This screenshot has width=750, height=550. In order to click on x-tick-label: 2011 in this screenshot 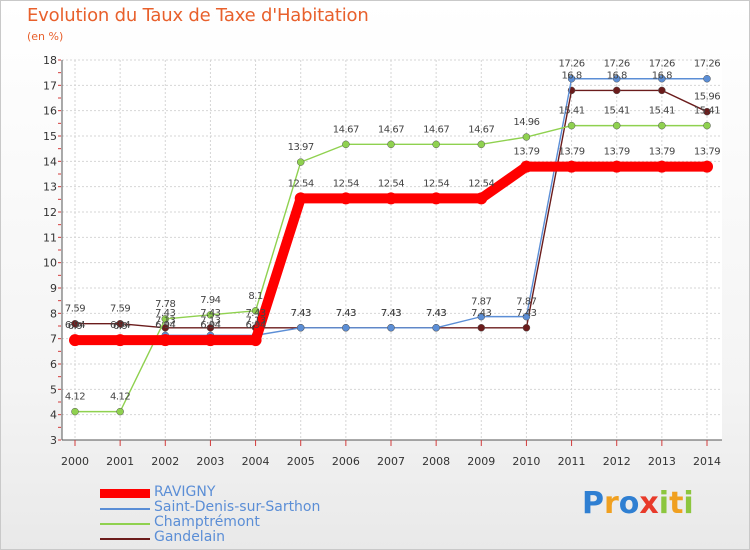, I will do `click(572, 461)`.